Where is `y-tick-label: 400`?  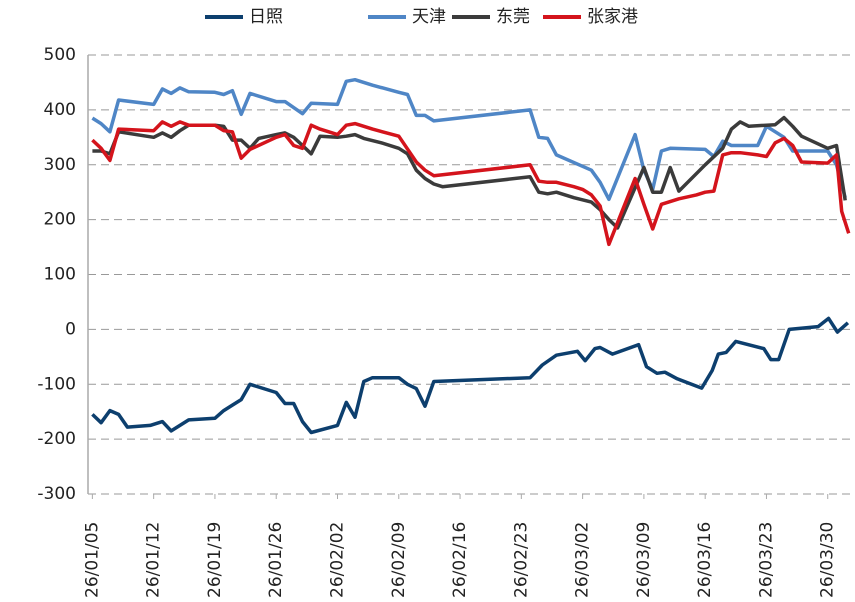
y-tick-label: 400 is located at coordinates (60, 110).